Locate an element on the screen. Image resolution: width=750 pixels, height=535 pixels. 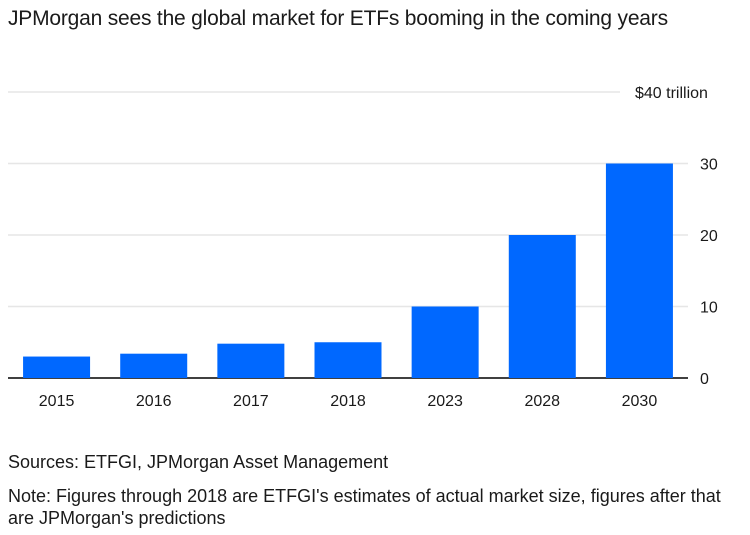
y-tick-label: 0 is located at coordinates (704, 379).